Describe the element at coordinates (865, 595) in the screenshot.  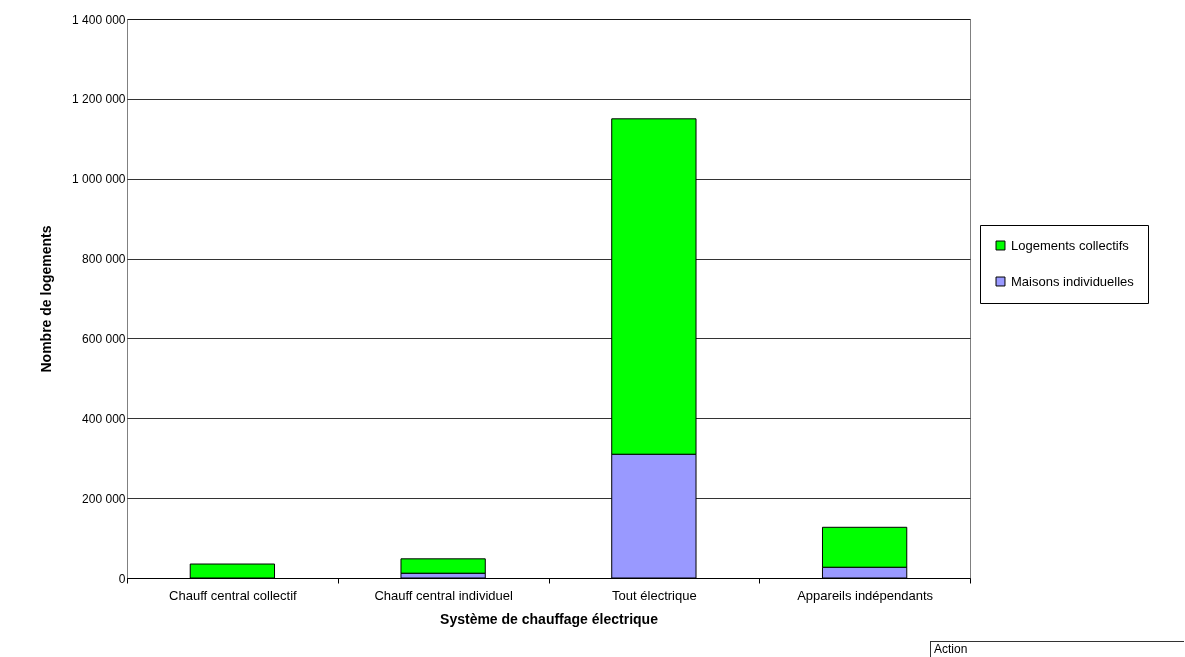
I see `x-tick-label: Appareils indépendants` at that location.